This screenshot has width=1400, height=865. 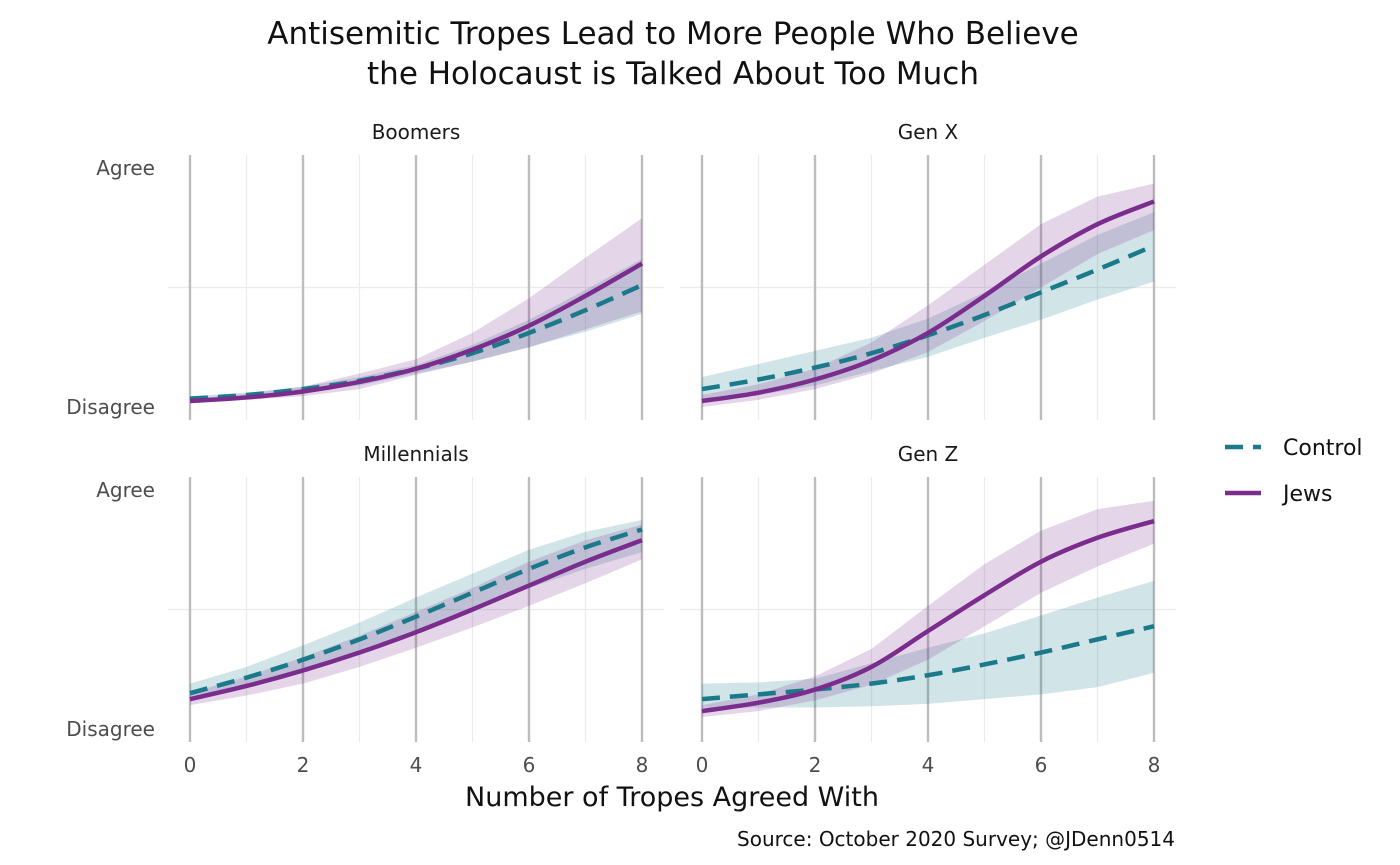 What do you see at coordinates (1278, 494) in the screenshot?
I see `legend-item: Jews` at bounding box center [1278, 494].